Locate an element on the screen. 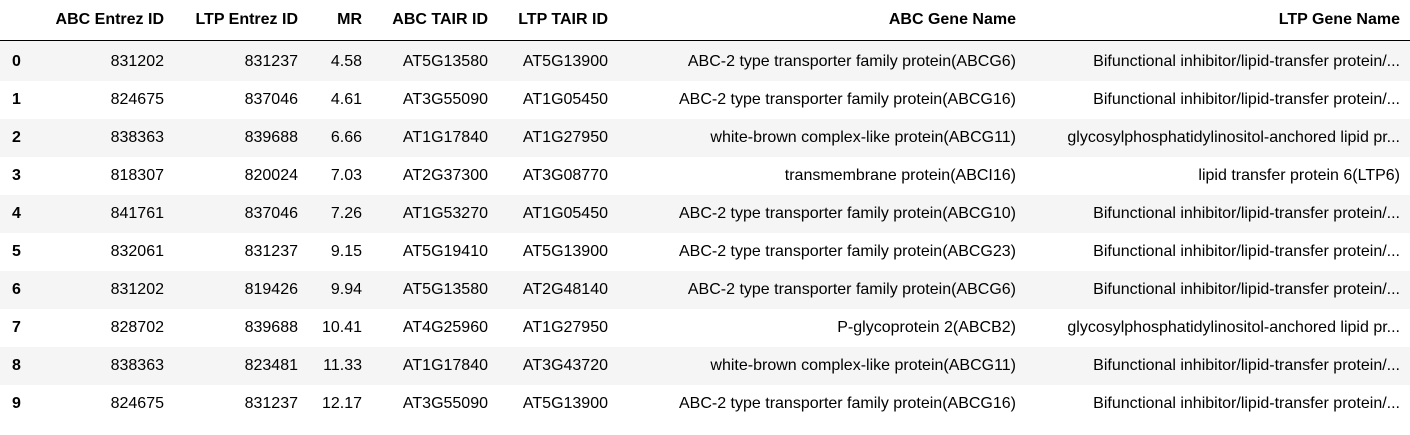  column-header-ltp-tair-id: LTP TAIR ID is located at coordinates (558, 20).